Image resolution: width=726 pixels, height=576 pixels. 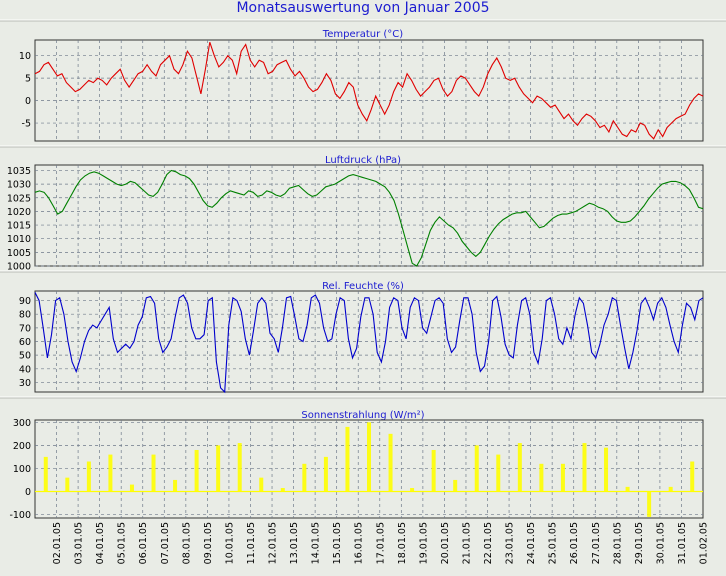 What do you see at coordinates (316, 543) in the screenshot?
I see `x-tick-label: 14.01.05` at bounding box center [316, 543].